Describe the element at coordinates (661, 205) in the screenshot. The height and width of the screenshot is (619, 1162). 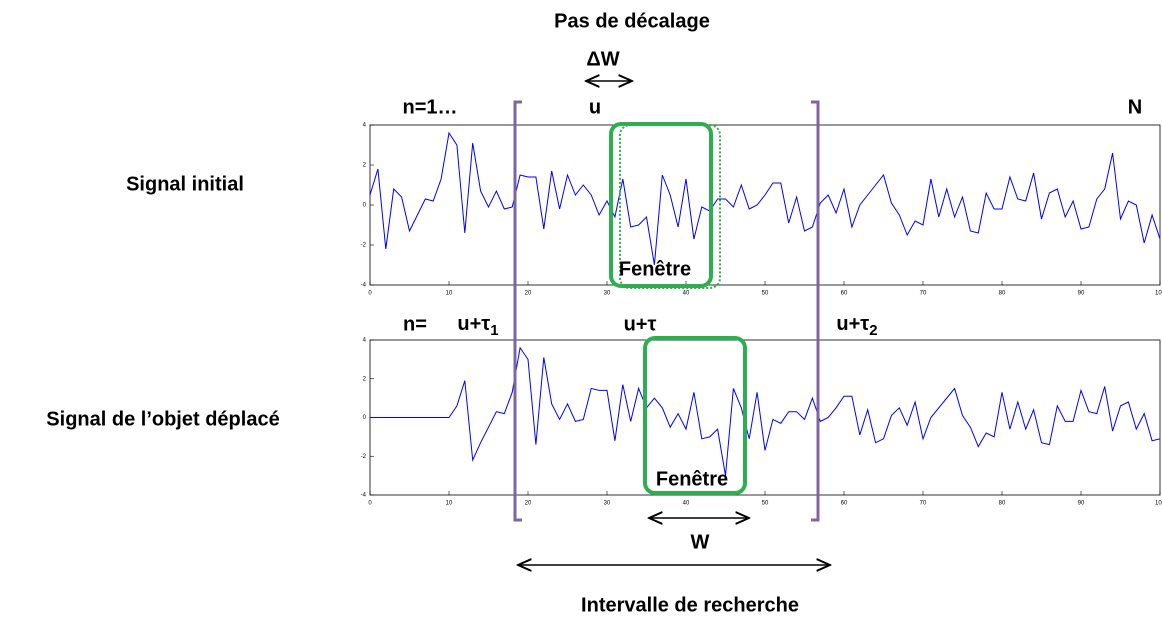
I see `window-top` at that location.